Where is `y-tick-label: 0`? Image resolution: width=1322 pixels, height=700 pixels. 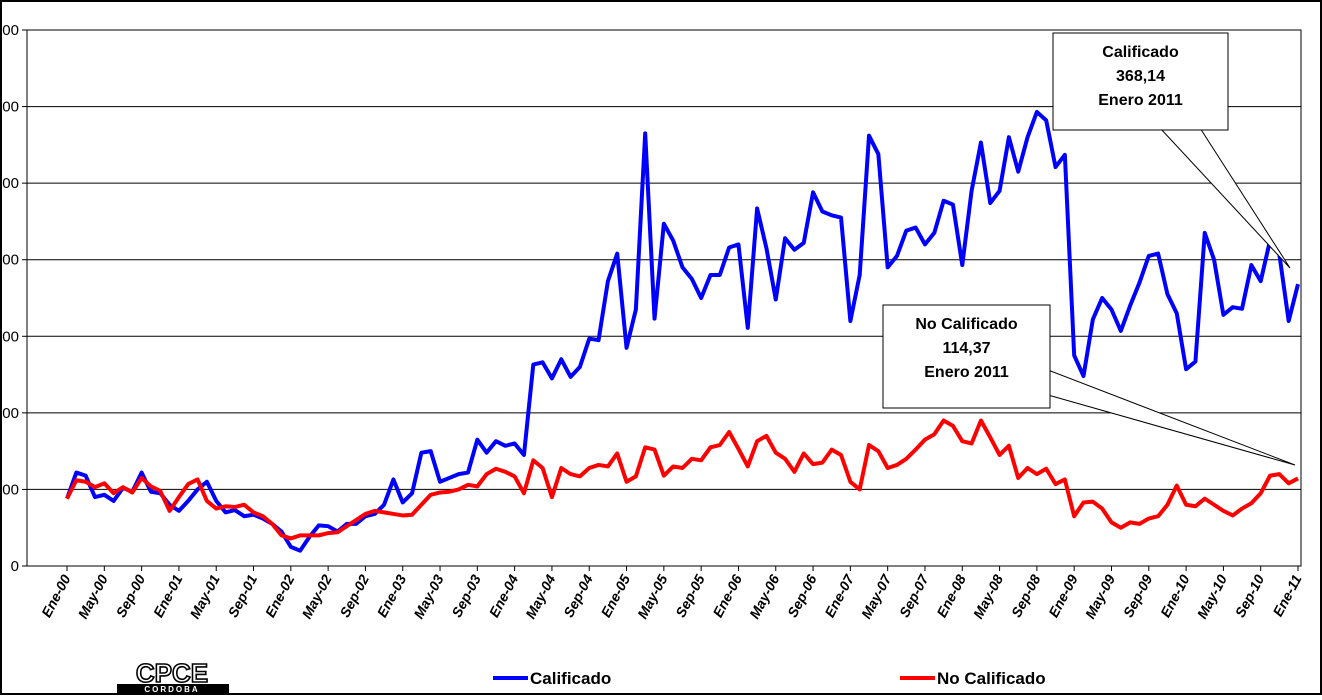 y-tick-label: 0 is located at coordinates (15, 566).